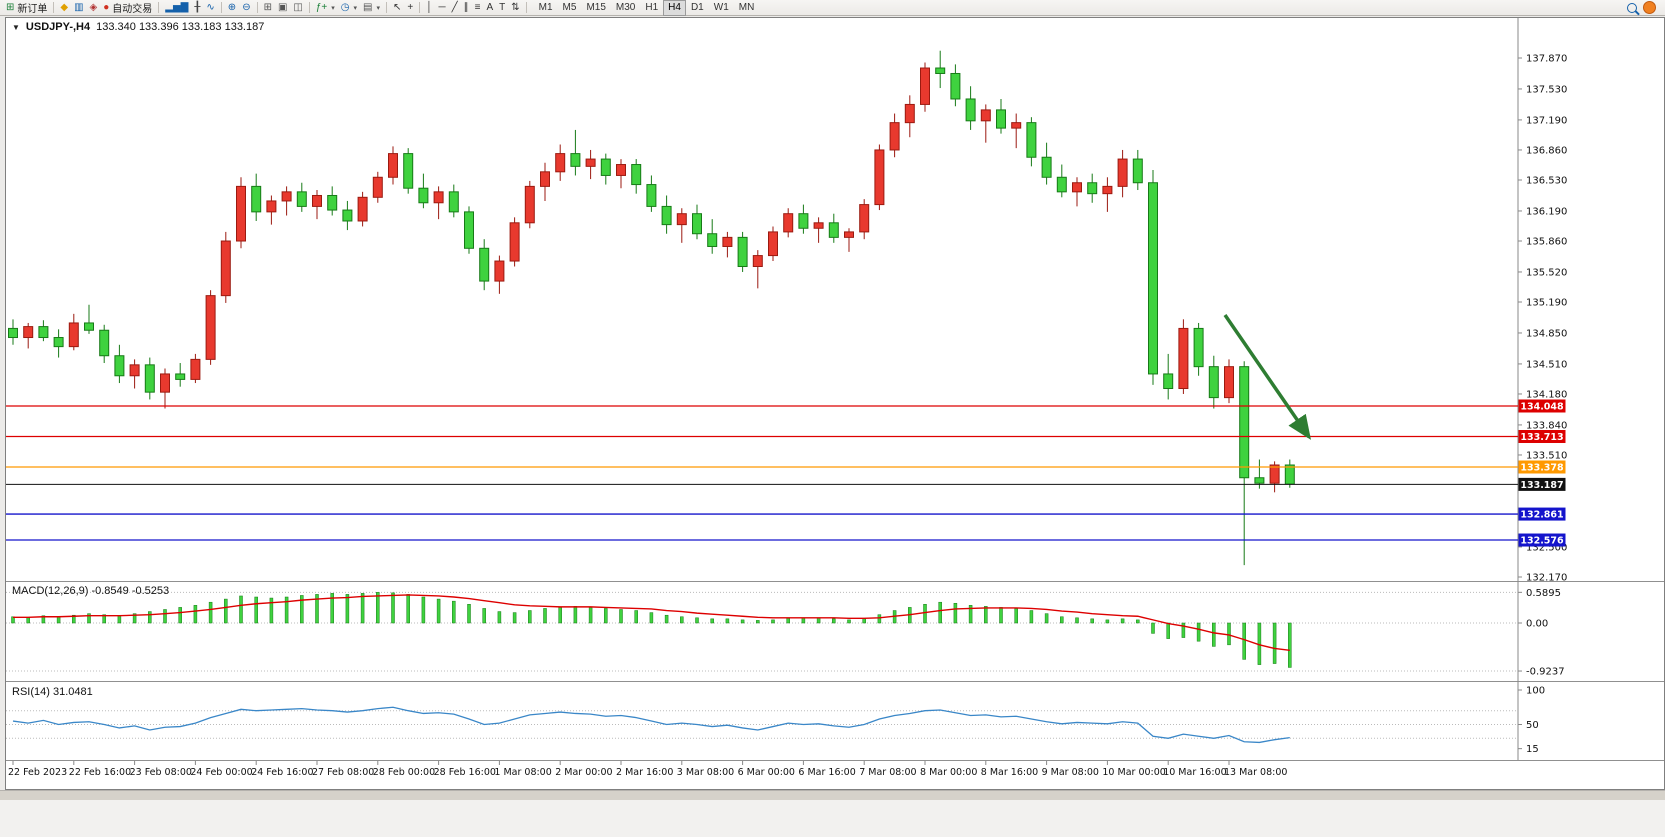 The height and width of the screenshot is (837, 1665). What do you see at coordinates (94, 8) in the screenshot?
I see `navigator-icon: ◈` at bounding box center [94, 8].